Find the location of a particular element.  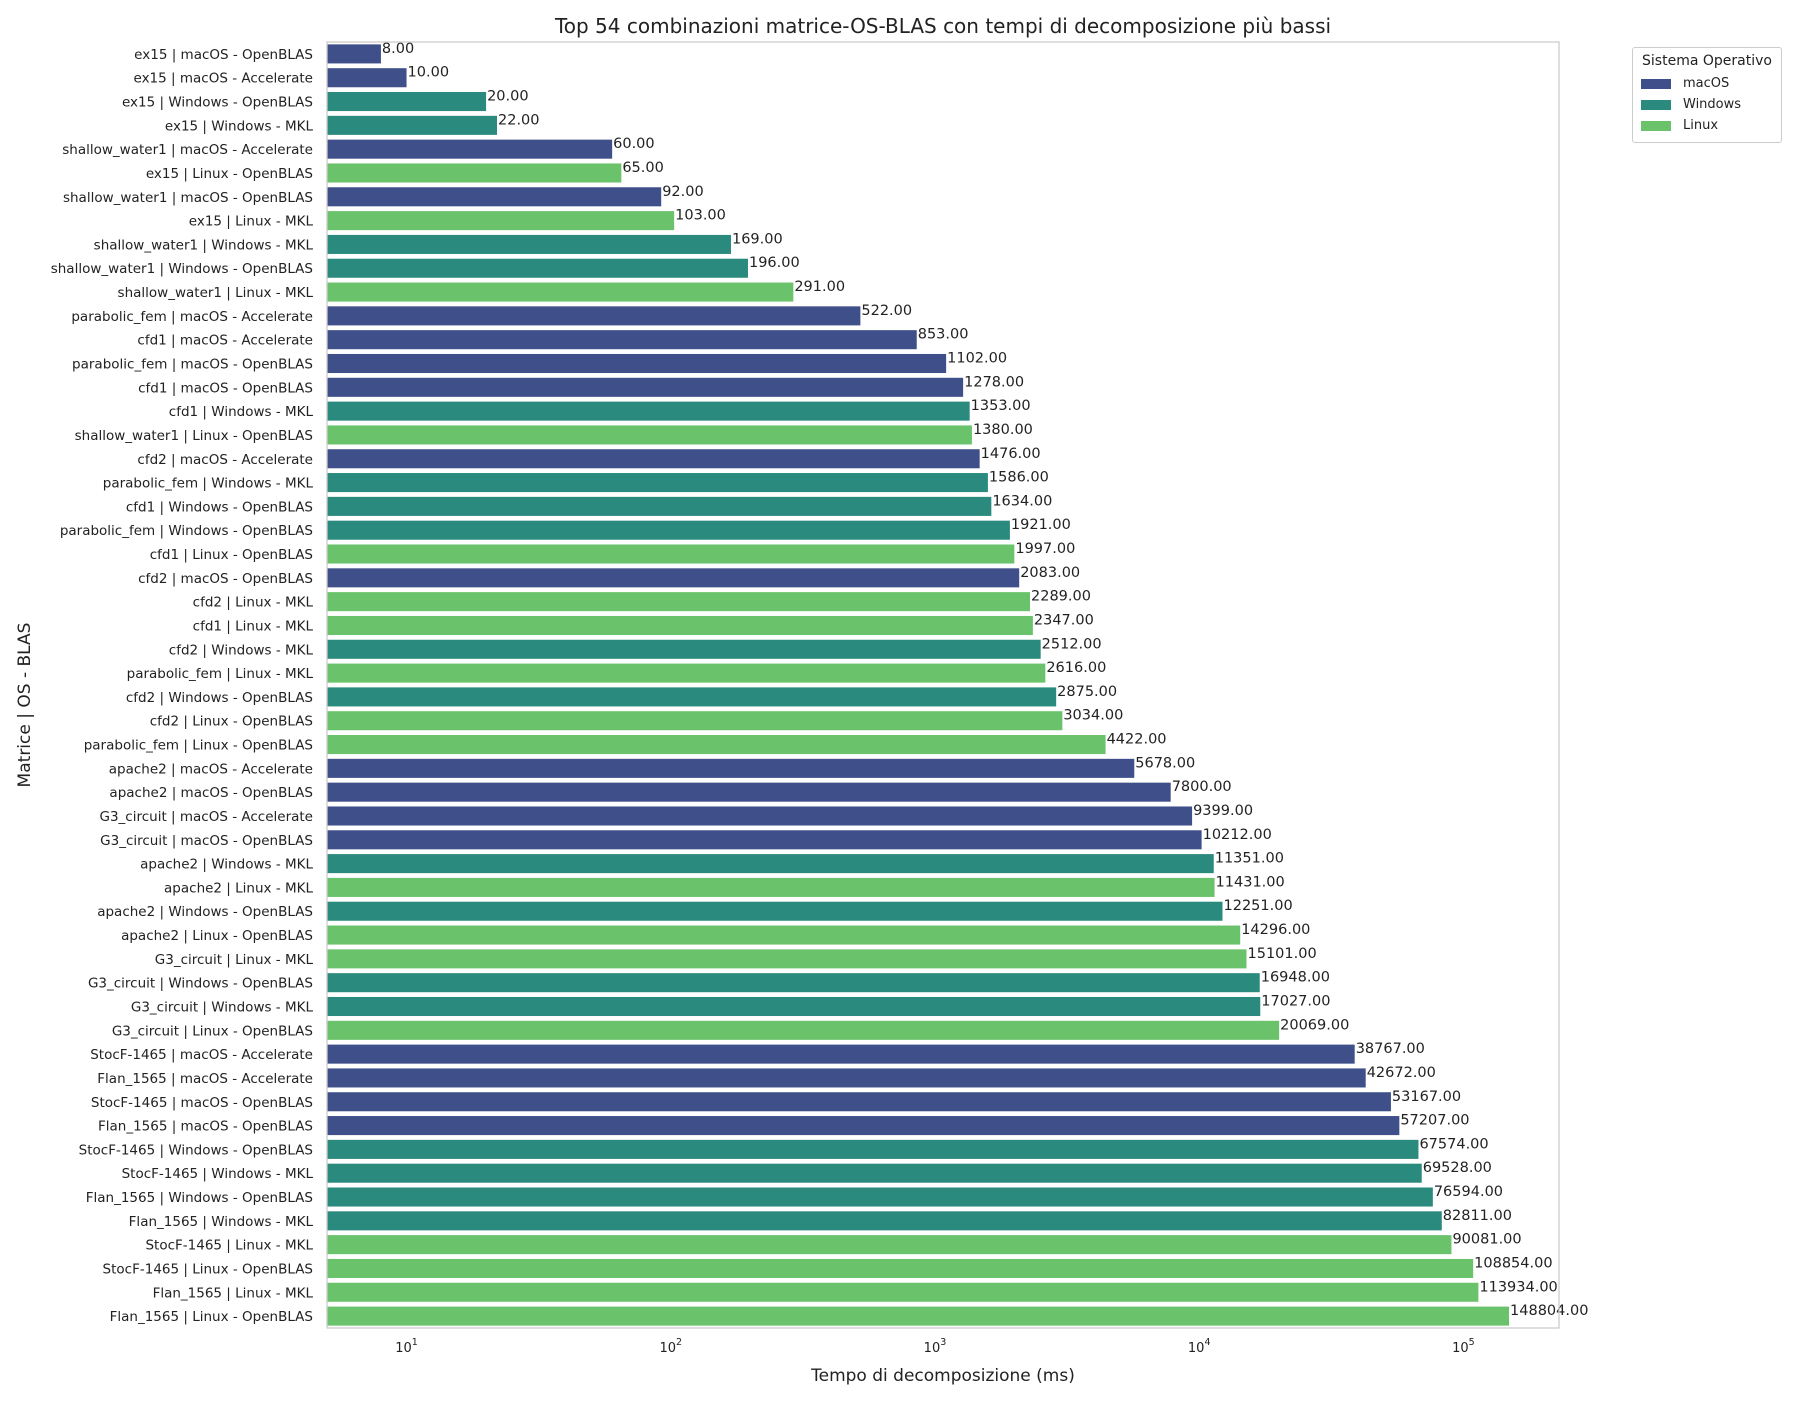

legend-item-macos: macOS is located at coordinates (1707, 83).